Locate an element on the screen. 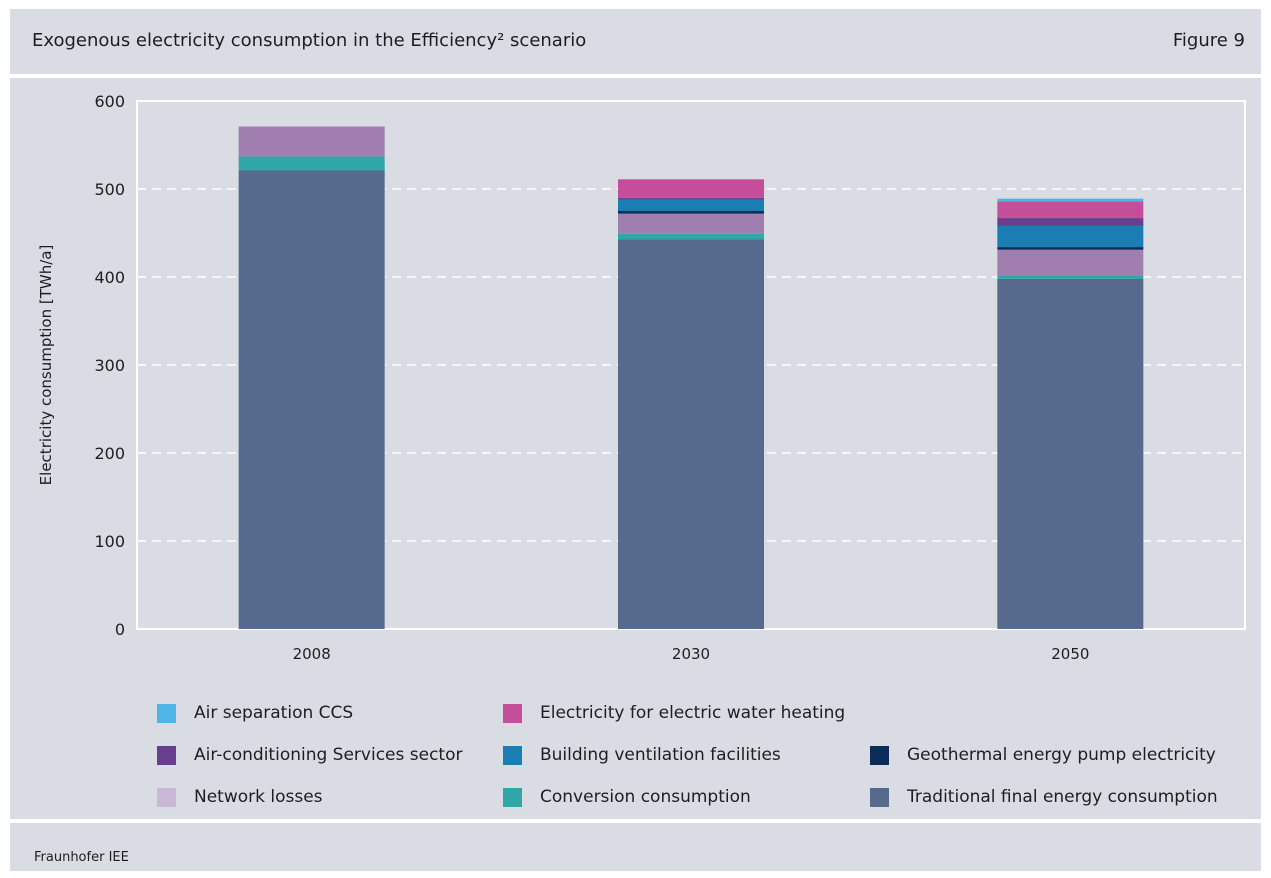  legend-item-building-ventilation: Building ventilation facilities is located at coordinates (642, 755).